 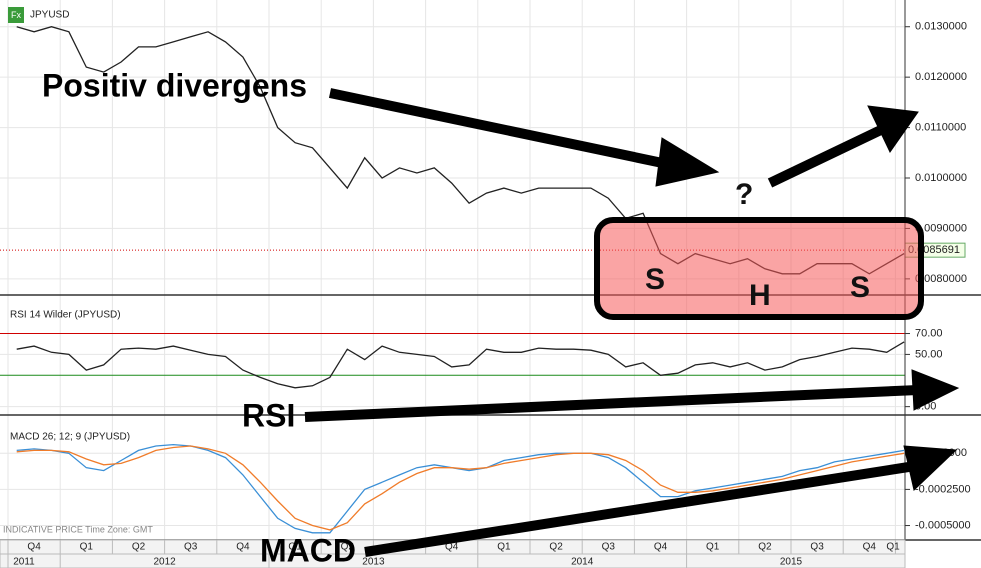 What do you see at coordinates (582, 562) in the screenshot?
I see `year-label: 2014` at bounding box center [582, 562].